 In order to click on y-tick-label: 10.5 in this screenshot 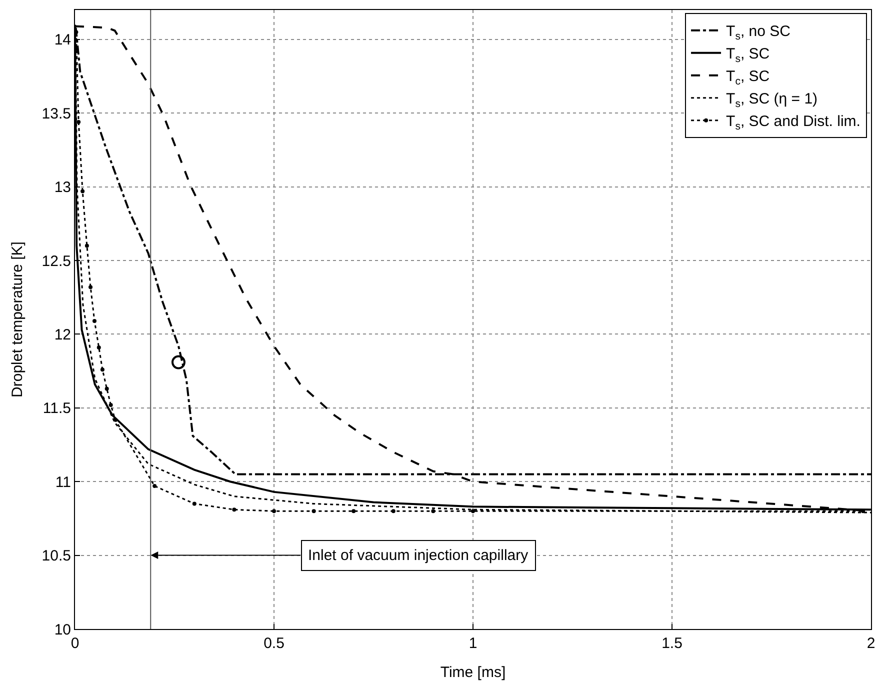, I will do `click(56, 556)`.